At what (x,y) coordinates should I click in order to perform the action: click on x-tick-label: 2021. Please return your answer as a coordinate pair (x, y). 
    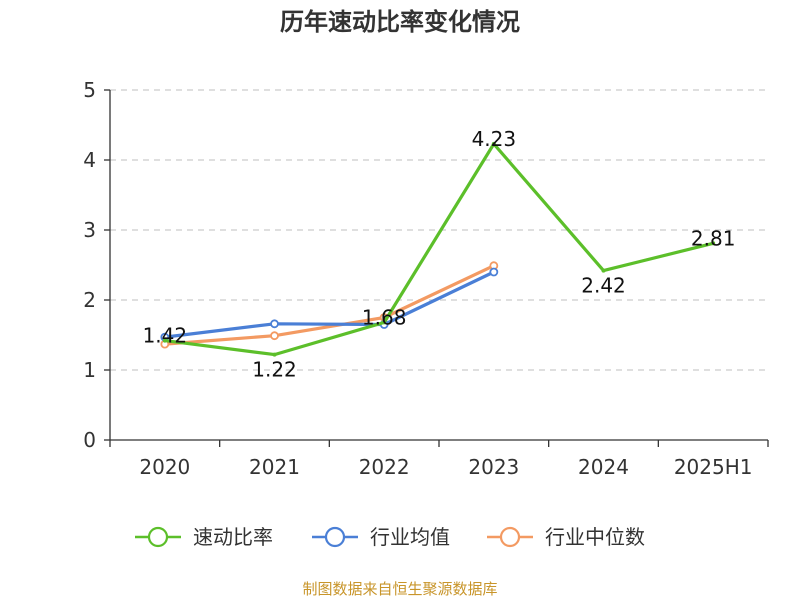
    Looking at the image, I should click on (274, 467).